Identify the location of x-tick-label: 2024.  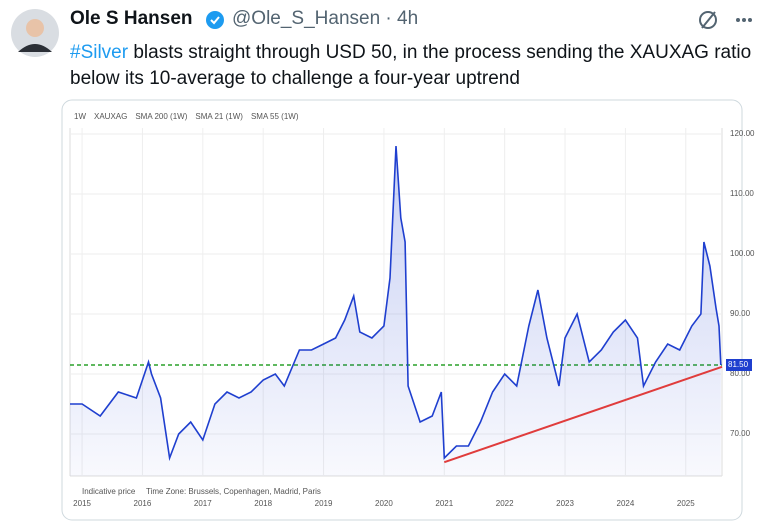
(626, 503).